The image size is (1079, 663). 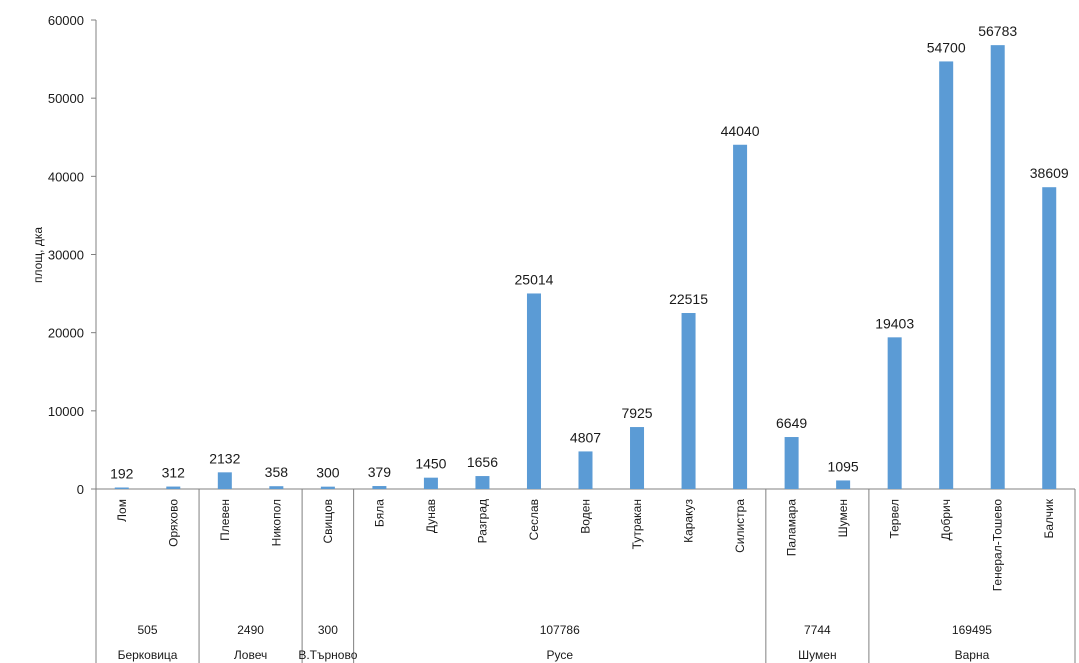 I want to click on y-tick-label: 10000, so click(x=66, y=411).